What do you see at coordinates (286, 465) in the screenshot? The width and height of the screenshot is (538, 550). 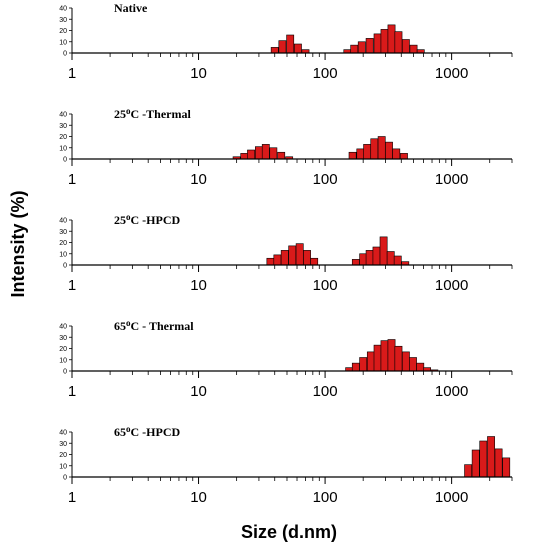 I see `panel-5: 0 10 20 30 40 1 10 100 1000 65oC -HPCD` at bounding box center [286, 465].